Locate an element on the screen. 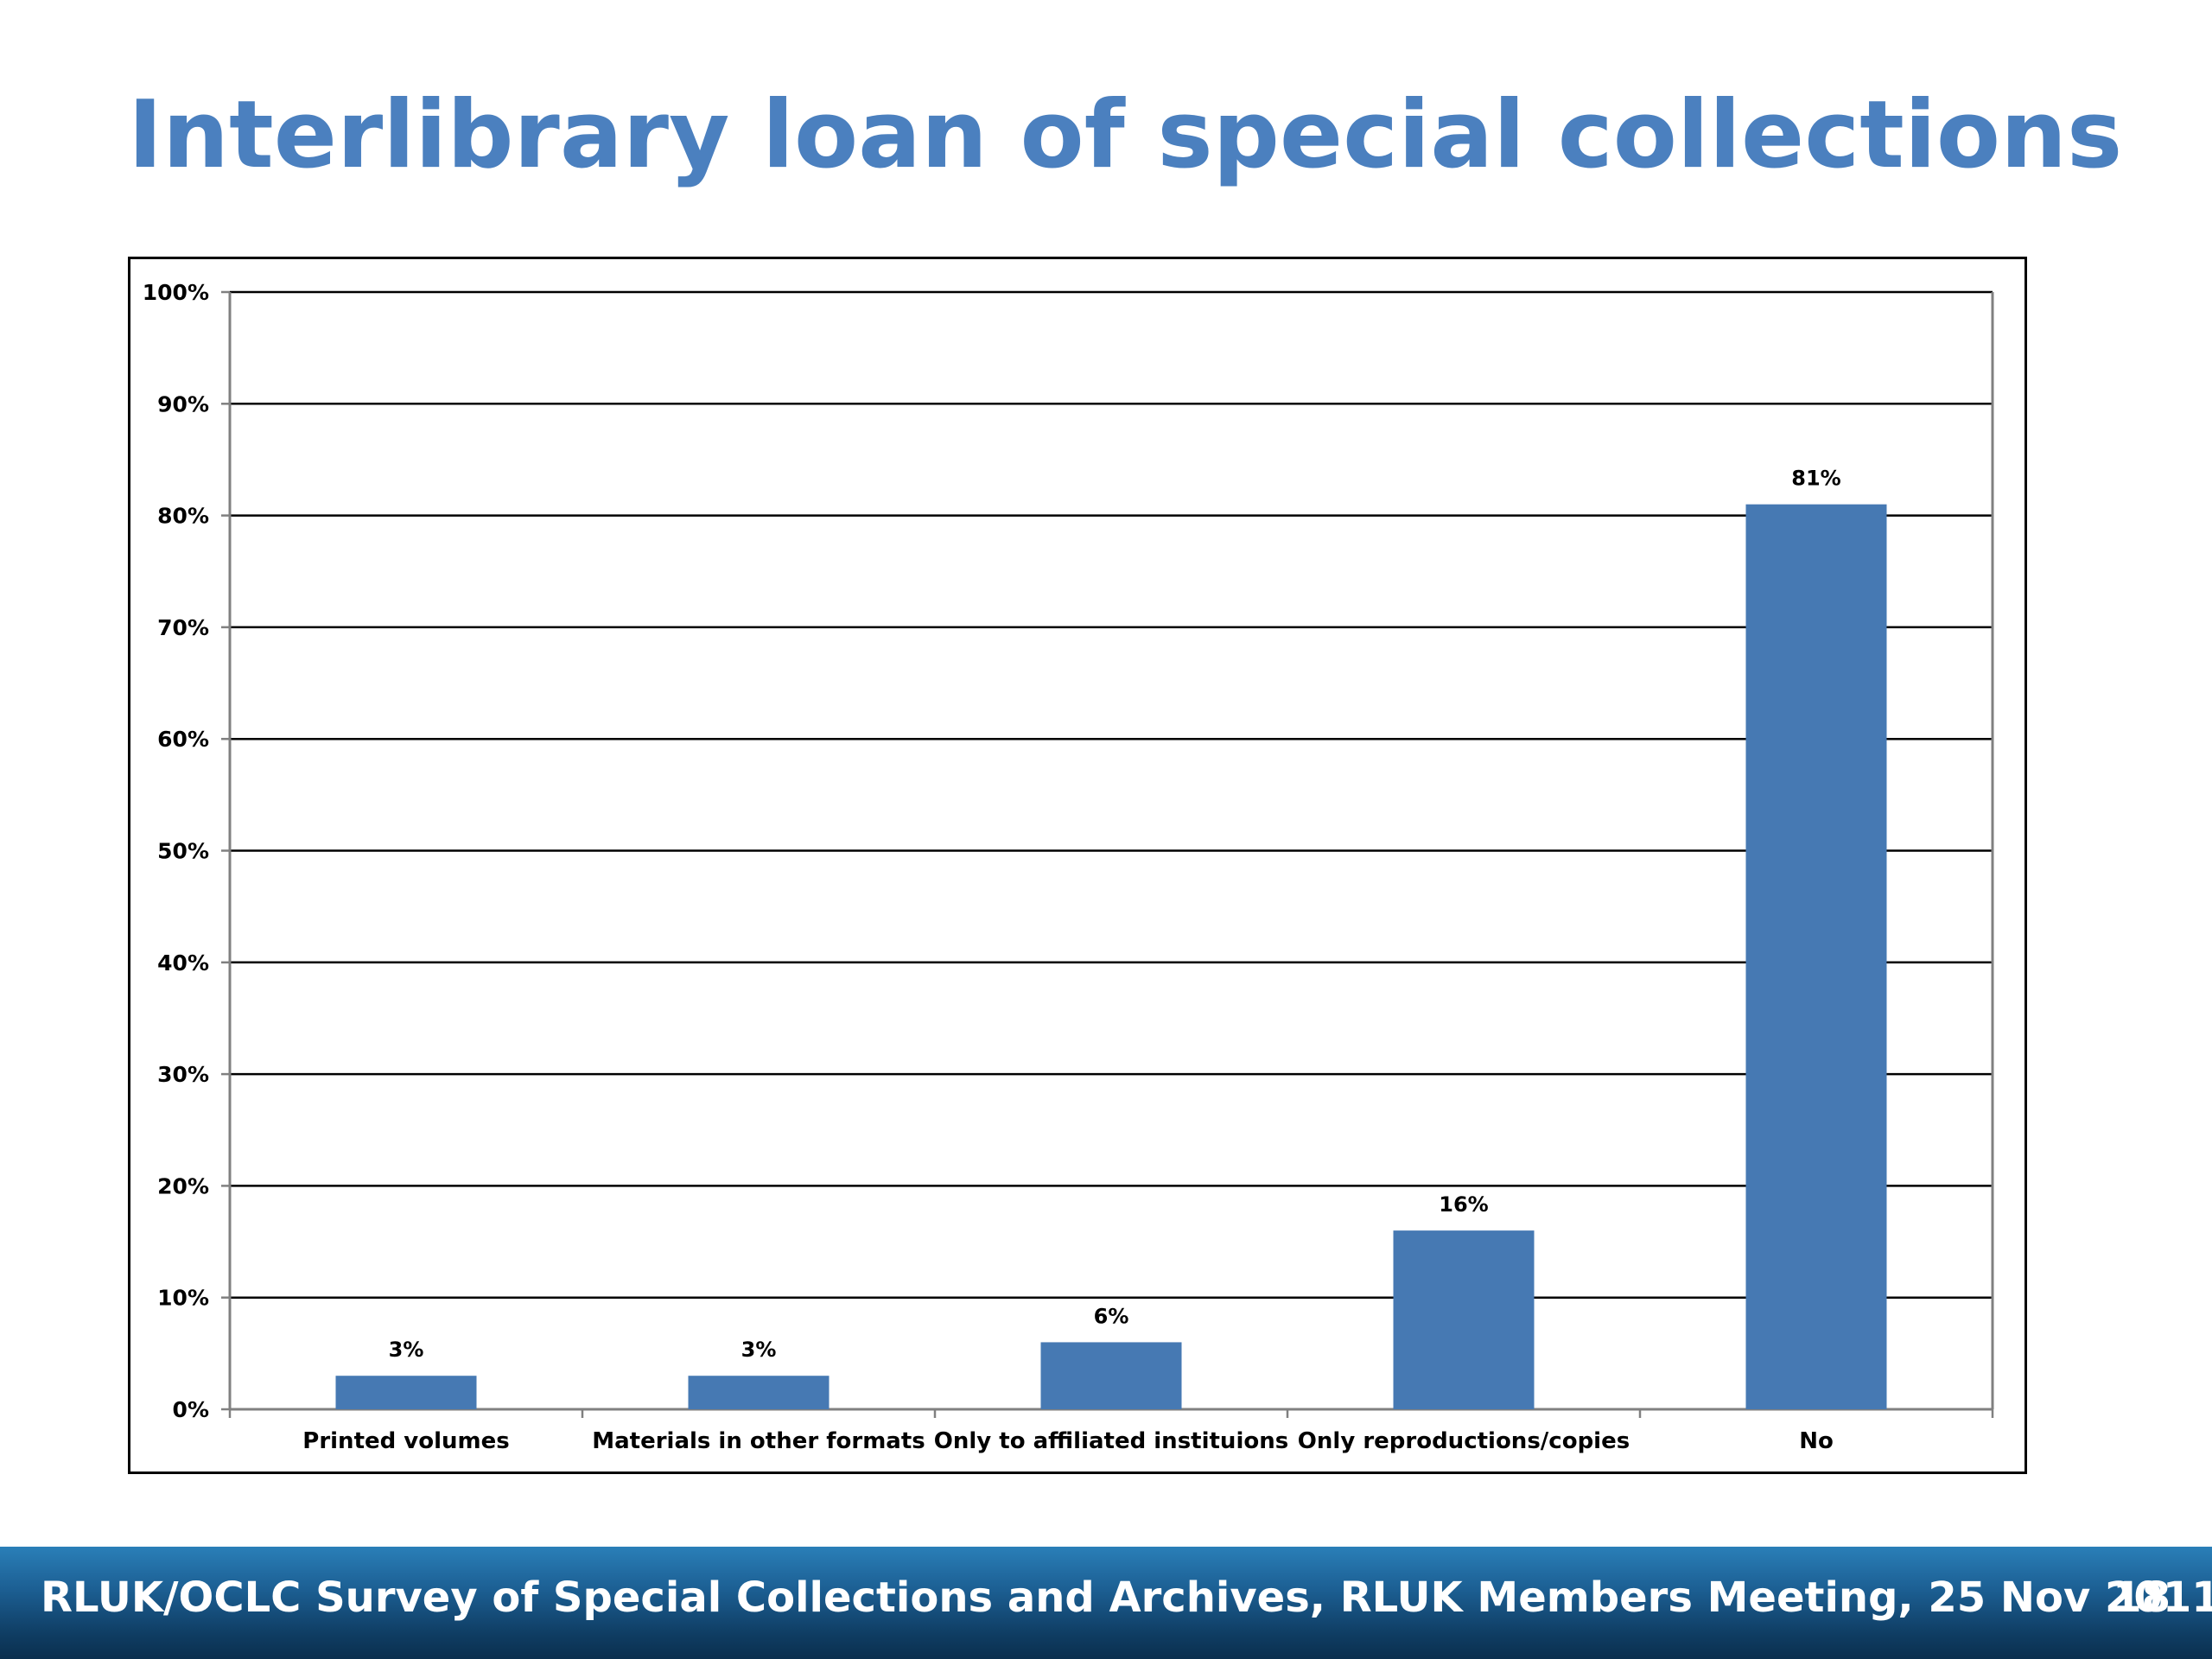 The height and width of the screenshot is (1659, 2212). y-tick-label: 30% is located at coordinates (183, 1074).